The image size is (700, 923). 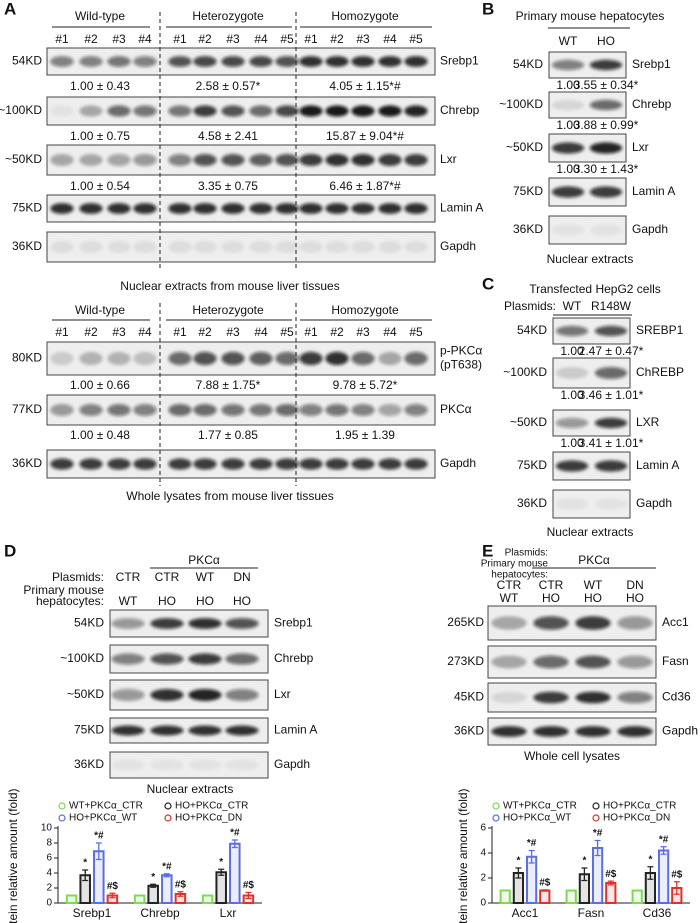 I want to click on quantification: 3.46 ± 1.01*, so click(x=611, y=395).